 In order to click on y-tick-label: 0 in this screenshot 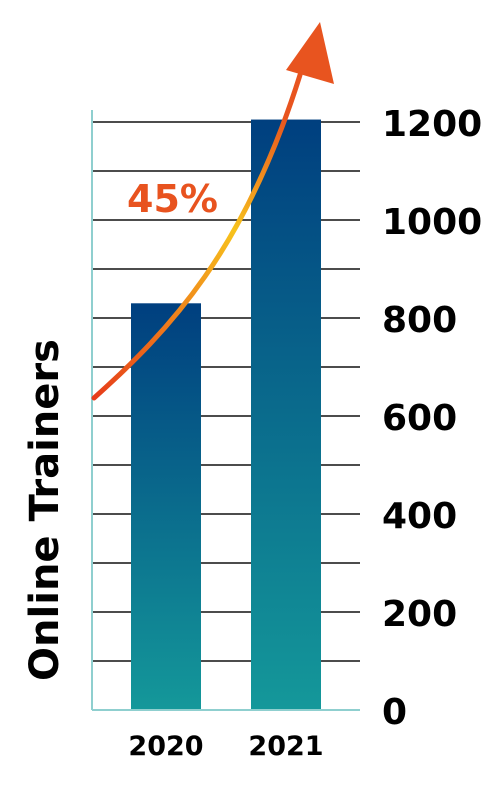, I will do `click(394, 712)`.